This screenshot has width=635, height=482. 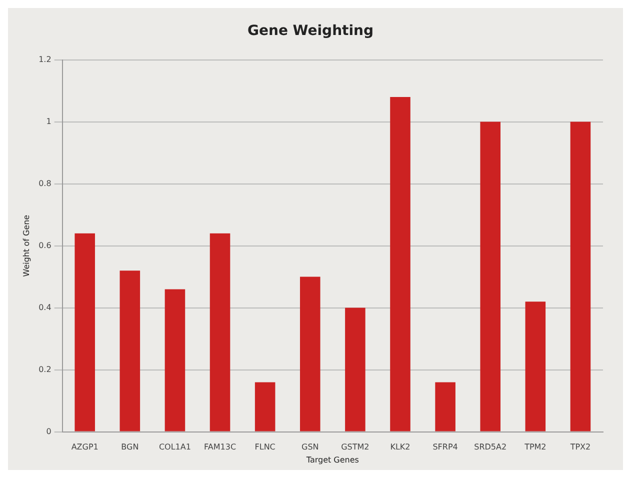 I want to click on y-tick-label: 0.4, so click(x=45, y=307).